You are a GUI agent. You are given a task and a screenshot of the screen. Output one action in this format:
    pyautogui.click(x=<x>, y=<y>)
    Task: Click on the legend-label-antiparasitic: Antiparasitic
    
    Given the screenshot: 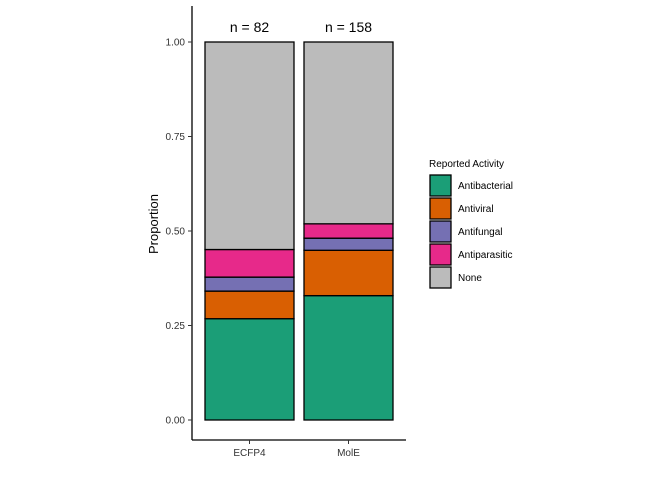 What is the action you would take?
    pyautogui.click(x=485, y=255)
    